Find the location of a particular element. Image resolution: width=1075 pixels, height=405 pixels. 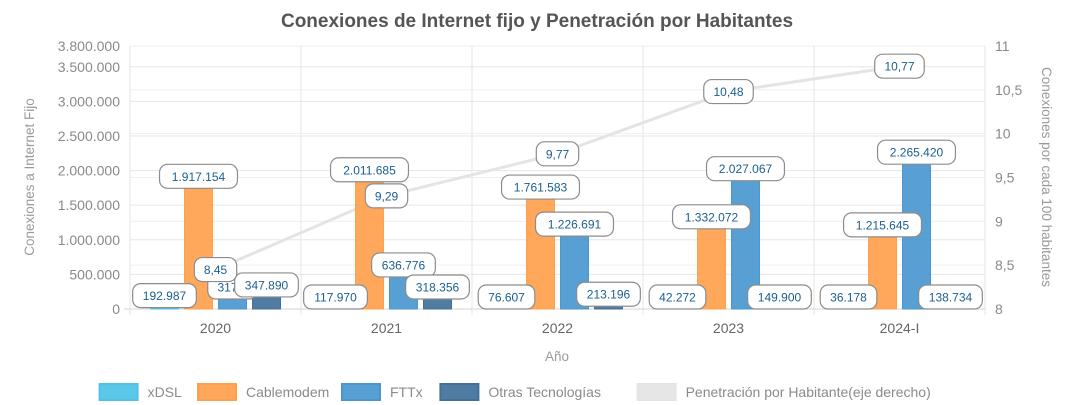

data-label: 138.734 is located at coordinates (950, 297).